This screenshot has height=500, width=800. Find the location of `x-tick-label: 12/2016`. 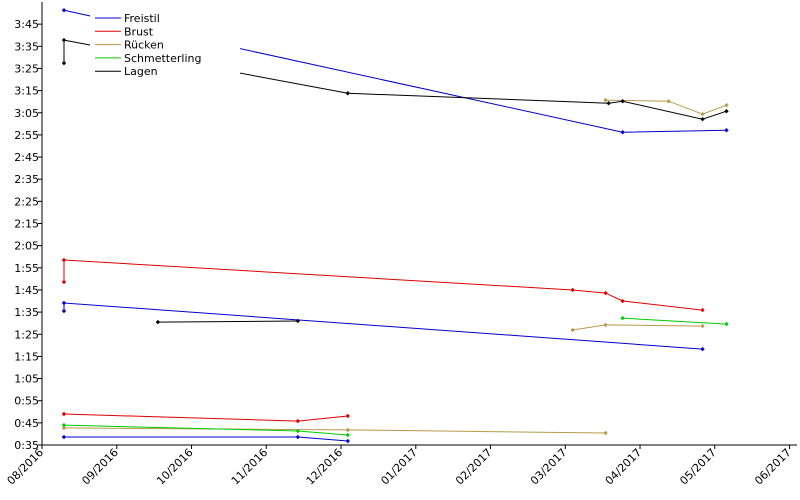

x-tick-label: 12/2016 is located at coordinates (325, 467).